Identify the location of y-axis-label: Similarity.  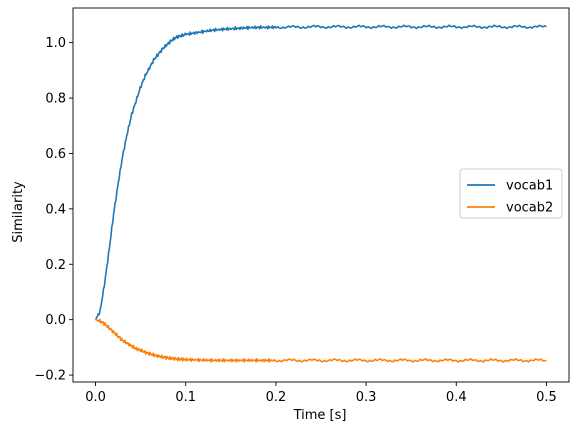
(18, 212).